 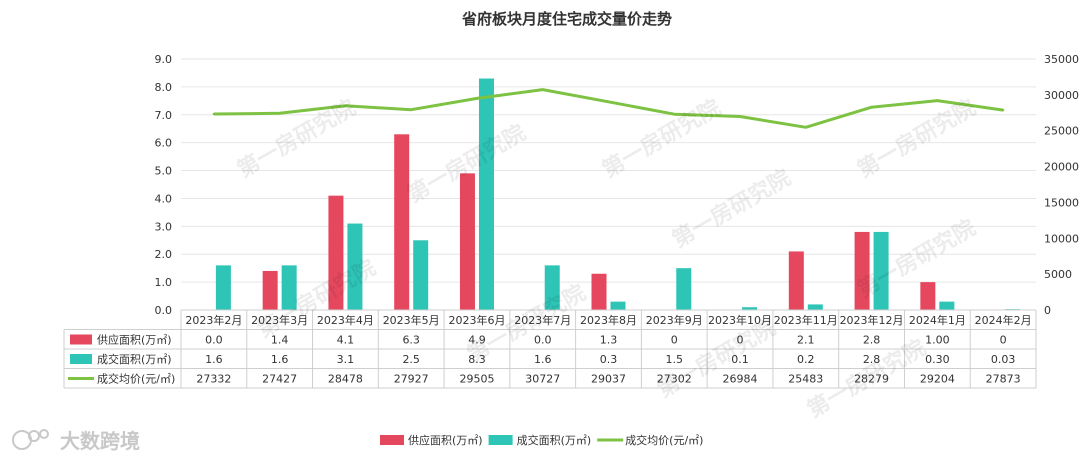 I want to click on table-cell: 1.00, so click(x=937, y=340).